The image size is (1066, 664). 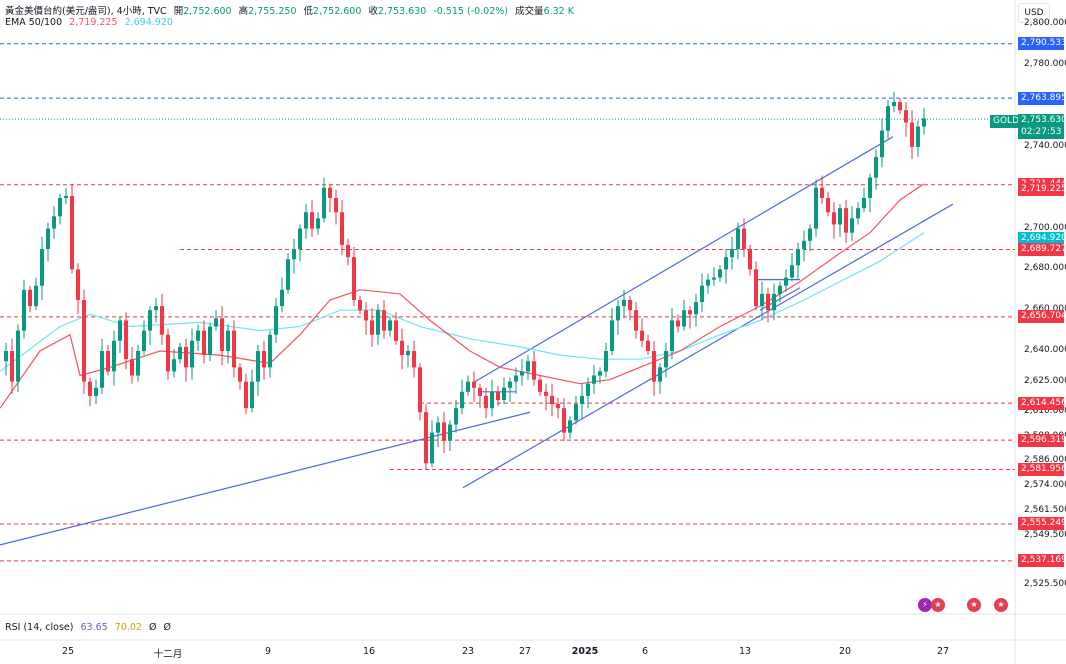 I want to click on level-price-tag: 2,614.456, so click(x=1042, y=403).